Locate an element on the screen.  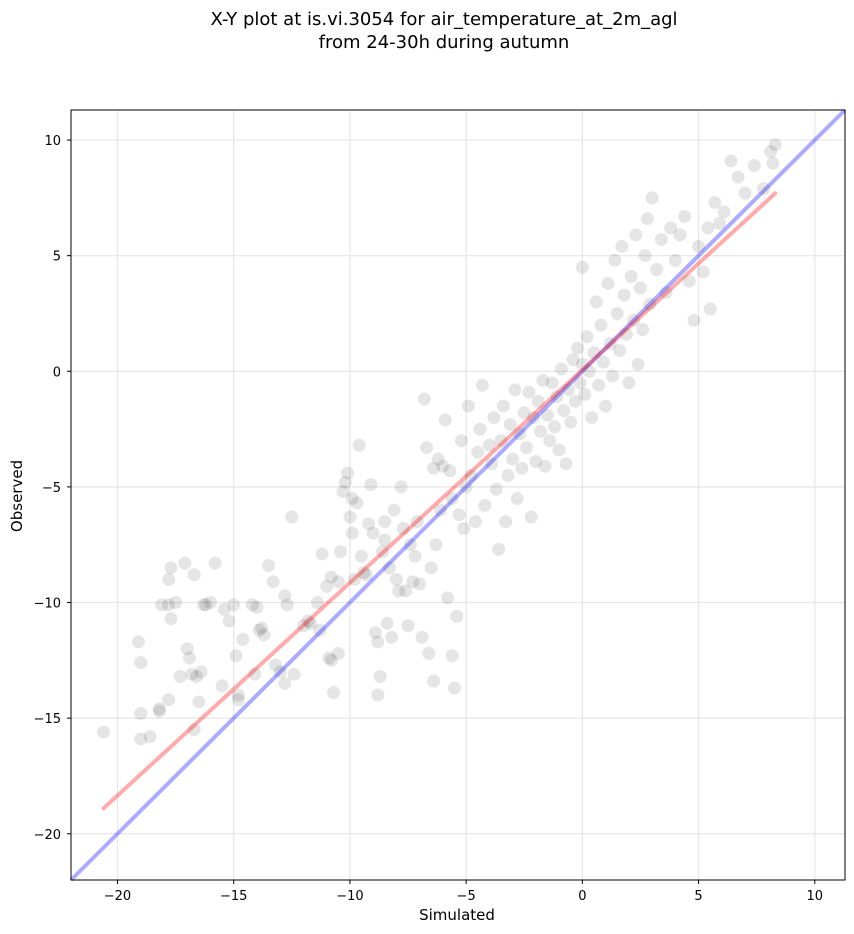
x-axis-label: Simulated is located at coordinates (457, 915).